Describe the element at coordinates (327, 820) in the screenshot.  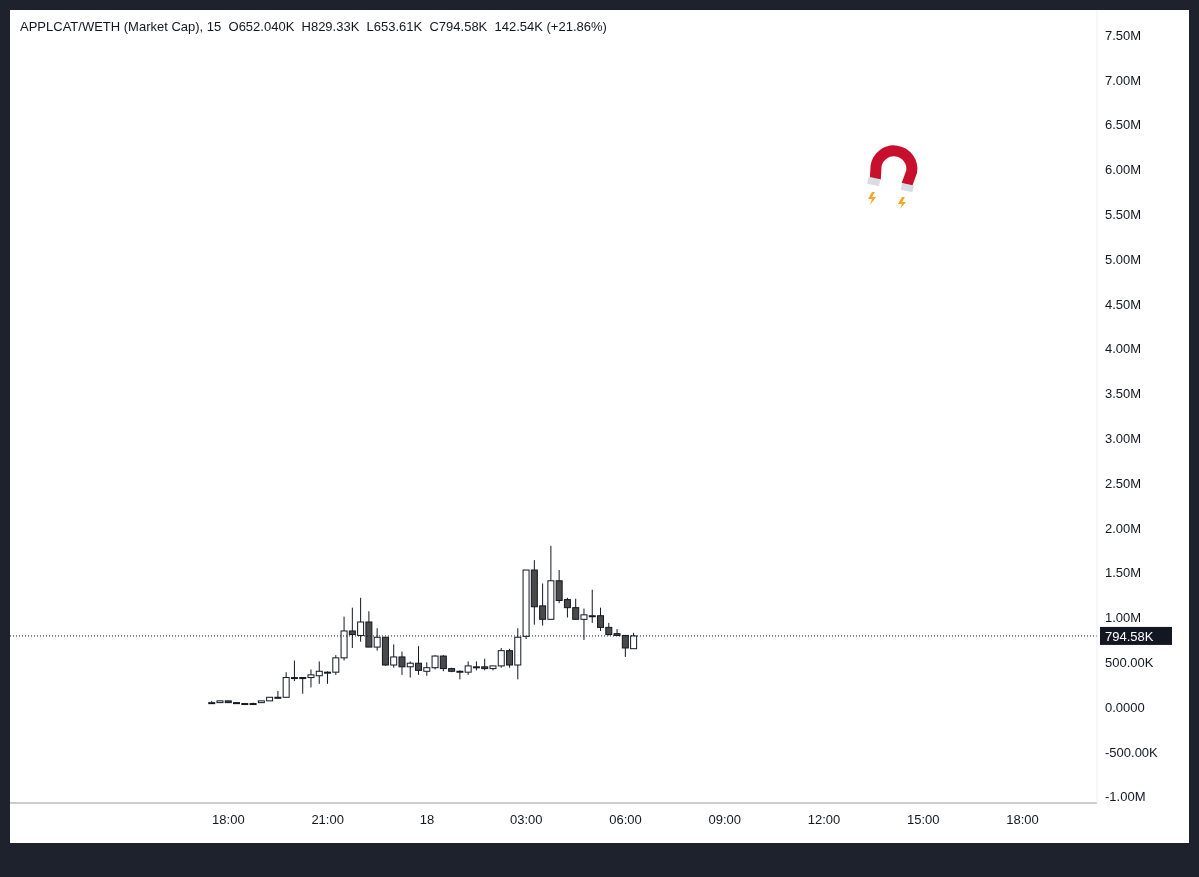
I see `x-tick-label: 21:00` at that location.